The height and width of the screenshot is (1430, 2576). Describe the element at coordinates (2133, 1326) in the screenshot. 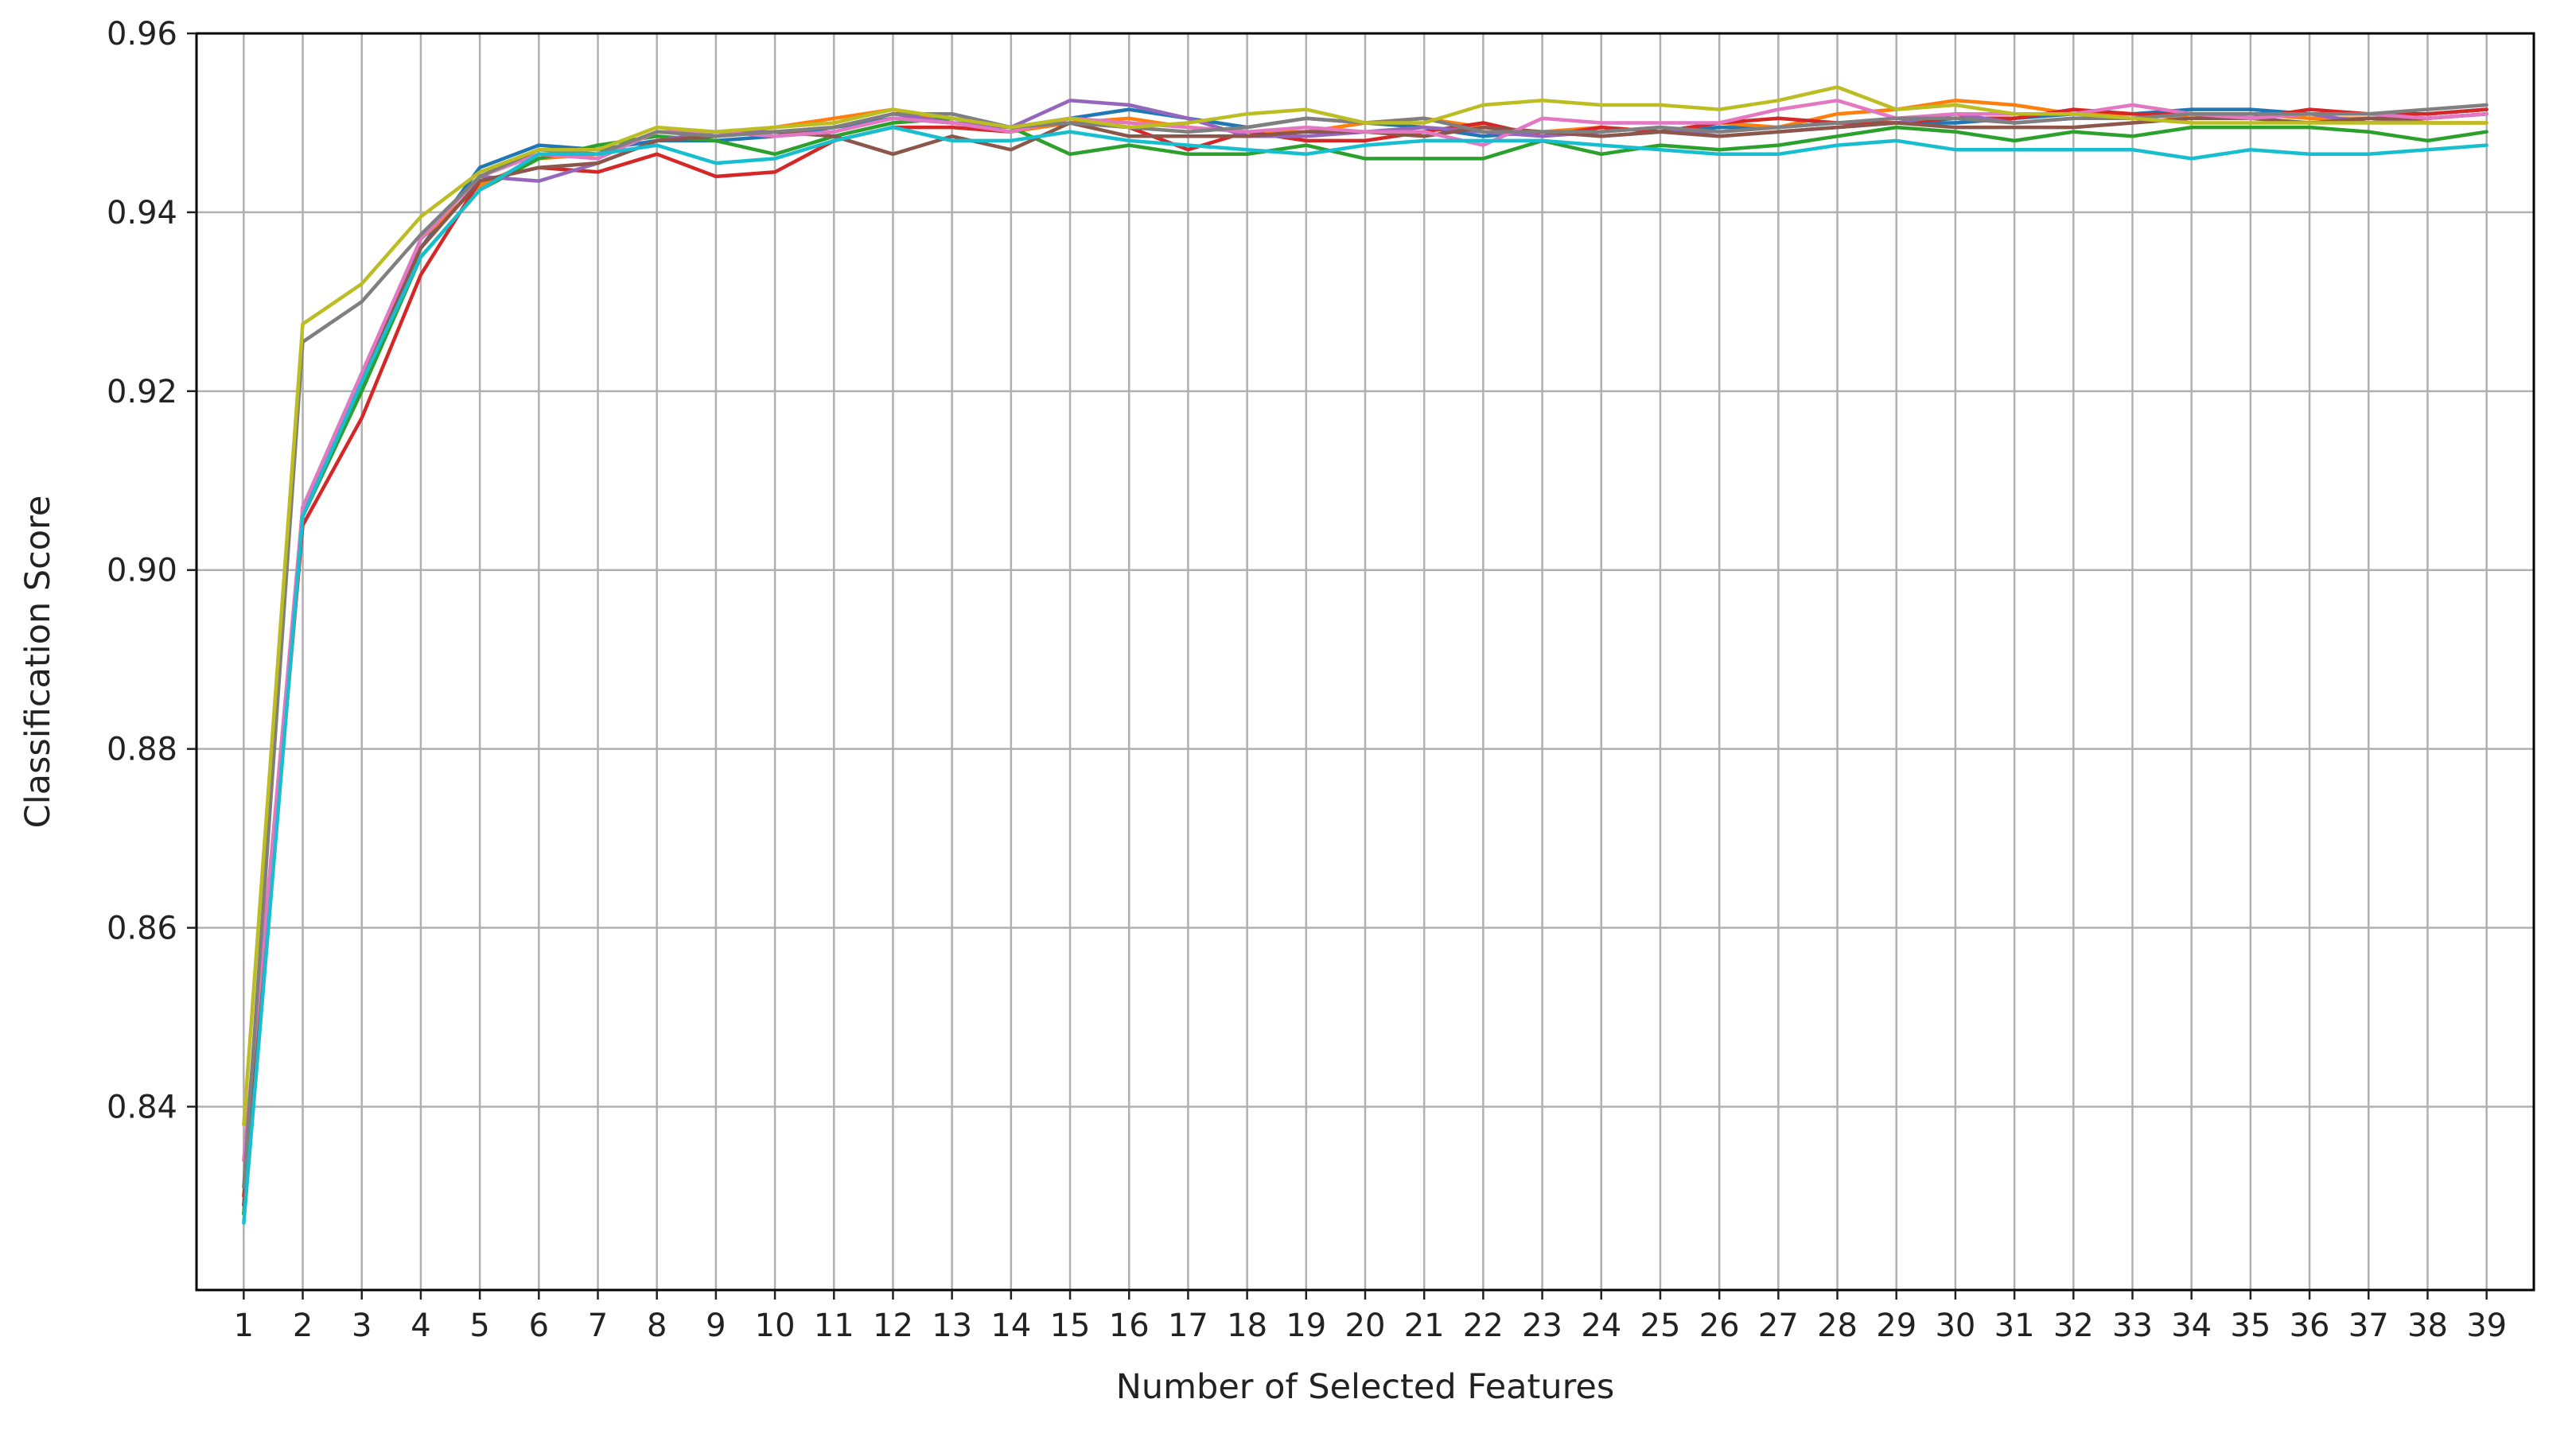

I see `x-tick-label: 33` at that location.